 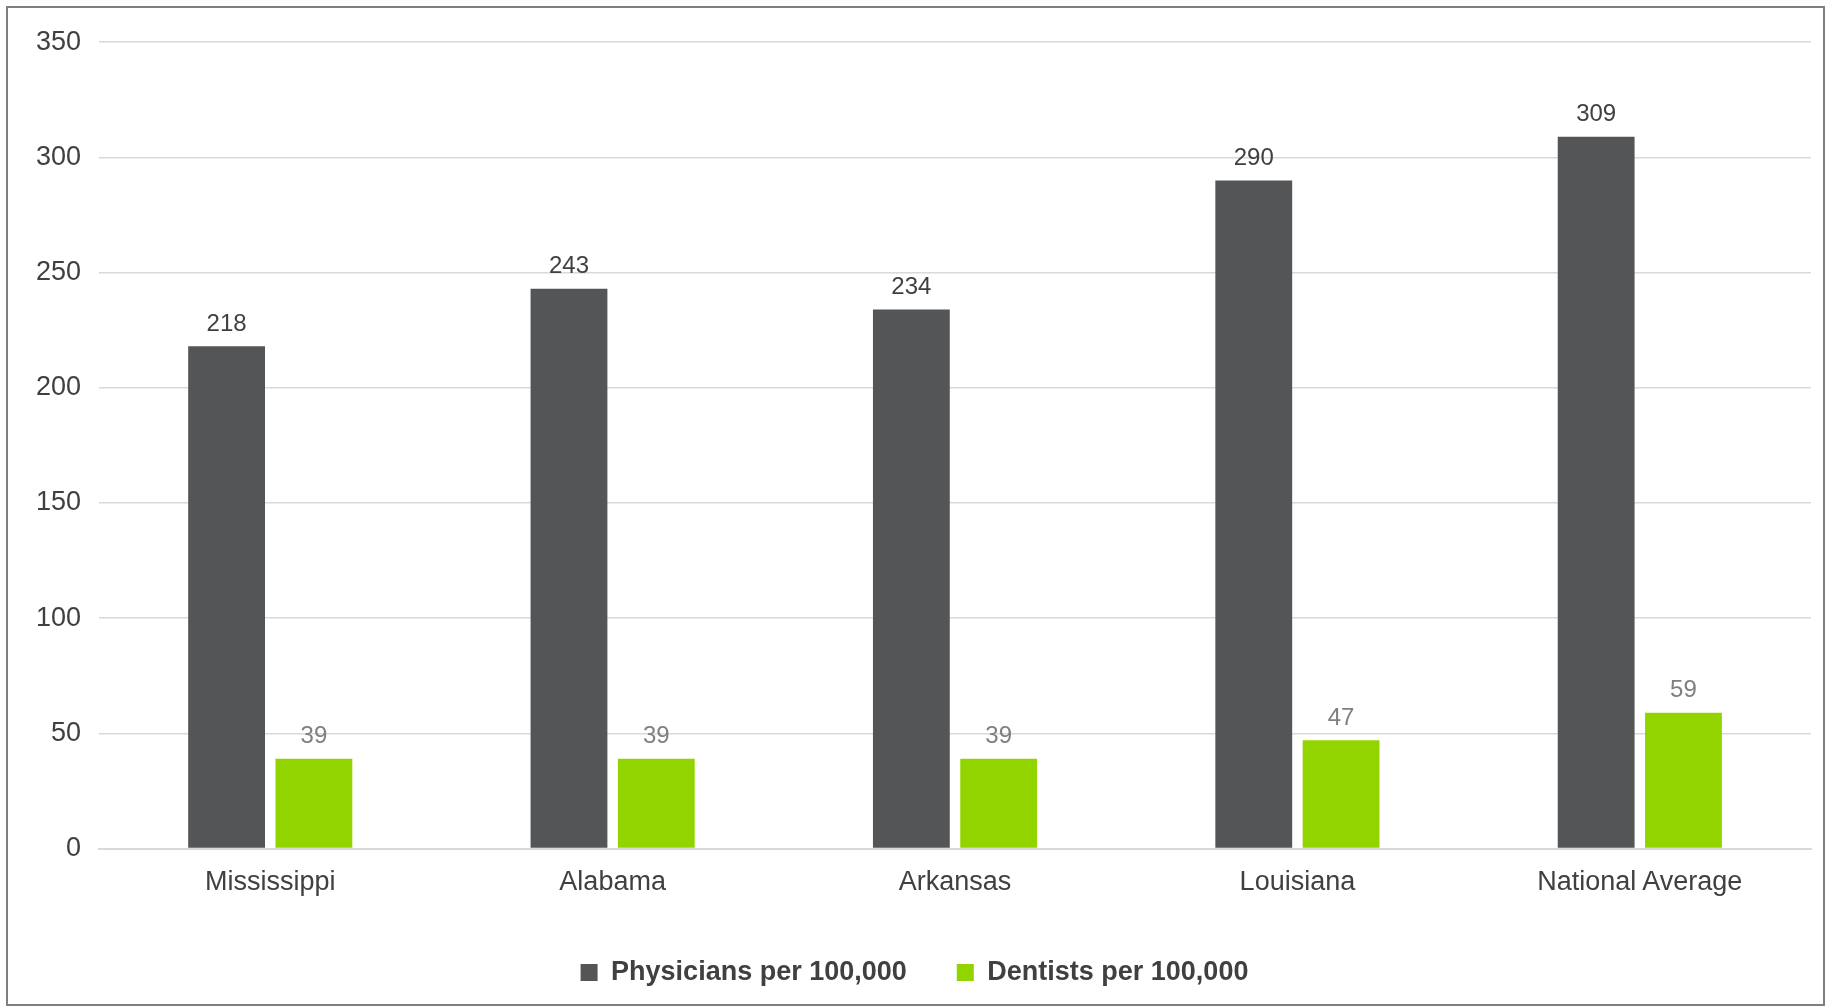 I want to click on legend-label: Dentists per 100,000, so click(x=1118, y=970).